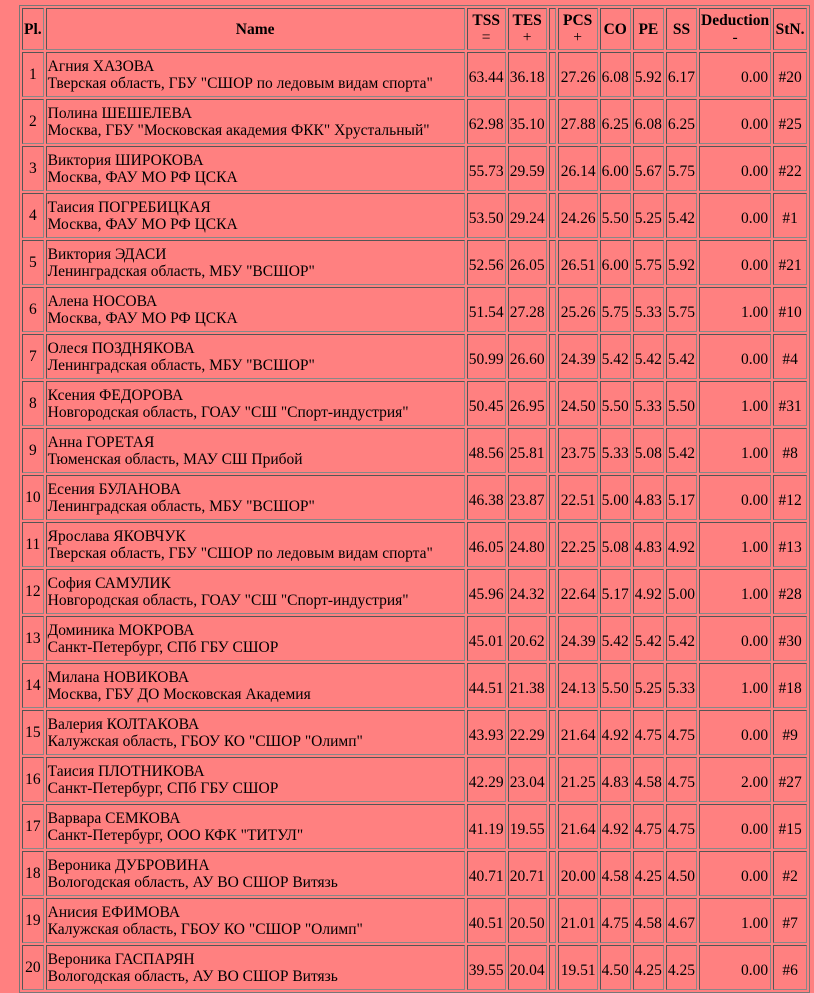 The image size is (814, 993). I want to click on tes: 25.81, so click(527, 450).